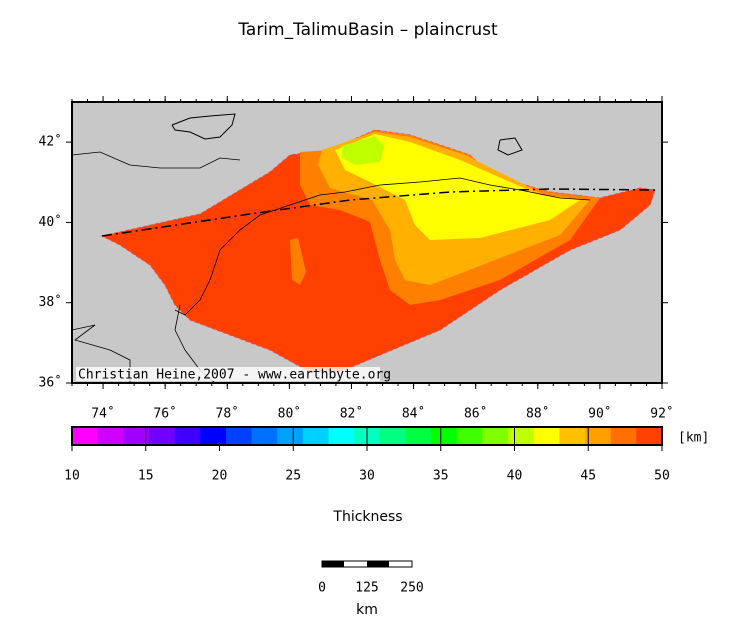 The width and height of the screenshot is (731, 642). I want to click on colorbar-tick-label: 20, so click(220, 476).